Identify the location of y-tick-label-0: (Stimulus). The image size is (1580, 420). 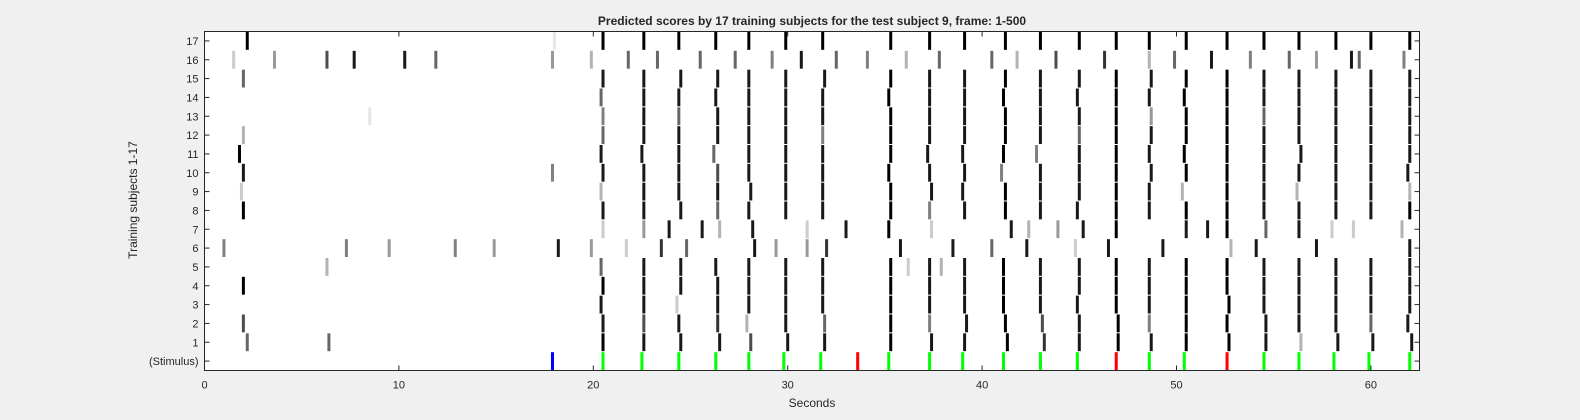
(174, 362).